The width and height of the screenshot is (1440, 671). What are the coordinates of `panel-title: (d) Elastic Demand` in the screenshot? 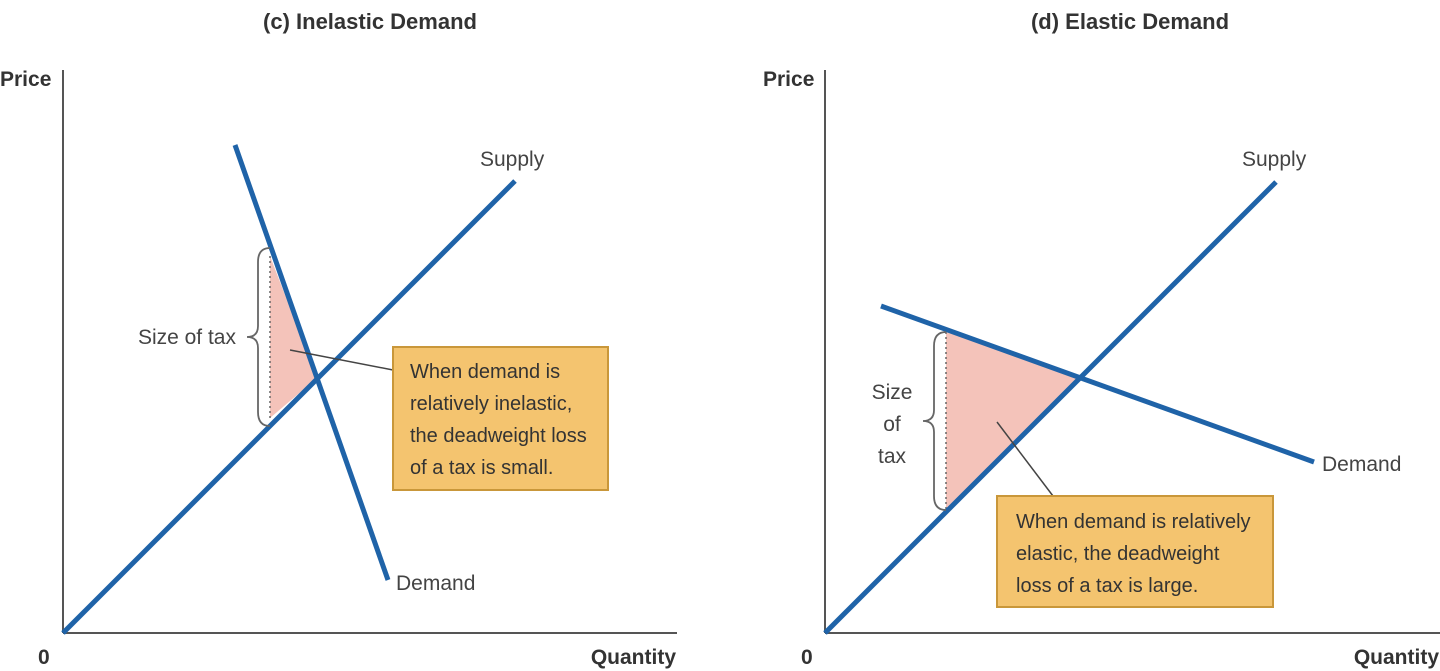 It's located at (1130, 21).